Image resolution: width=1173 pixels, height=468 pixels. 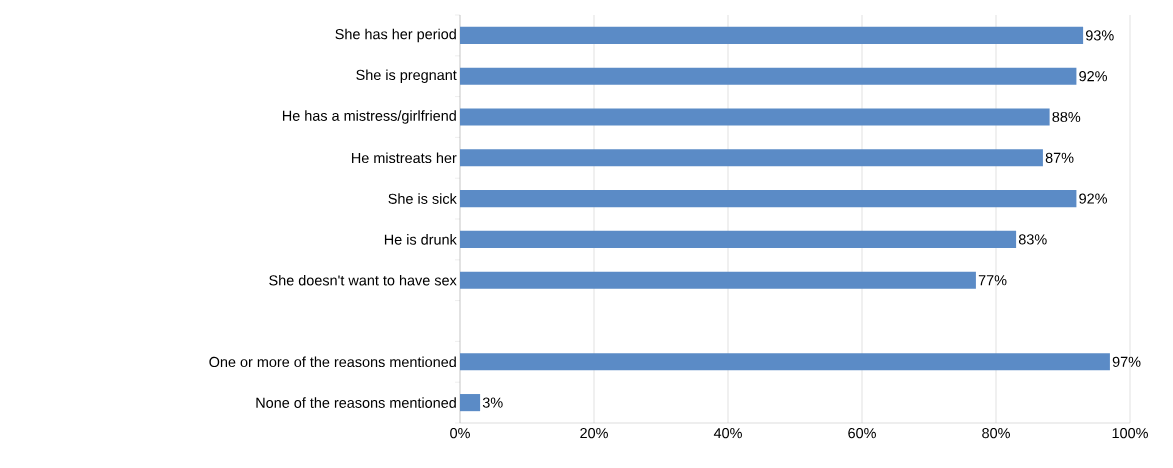 I want to click on y-tick-label: She doesn't want to have sex, so click(x=363, y=280).